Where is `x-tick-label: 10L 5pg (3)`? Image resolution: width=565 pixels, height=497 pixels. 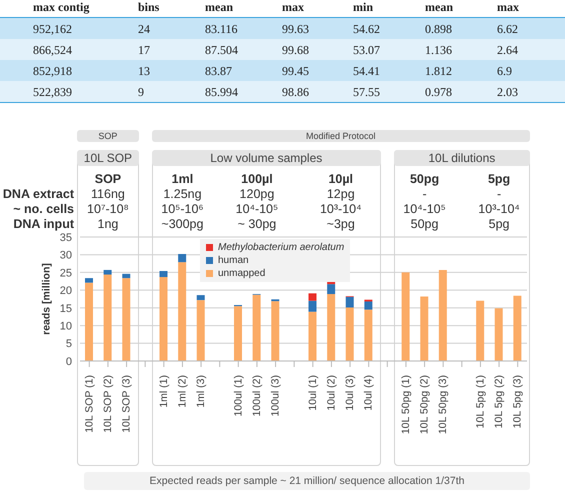 x-tick-label: 10L 5pg (3) is located at coordinates (518, 401).